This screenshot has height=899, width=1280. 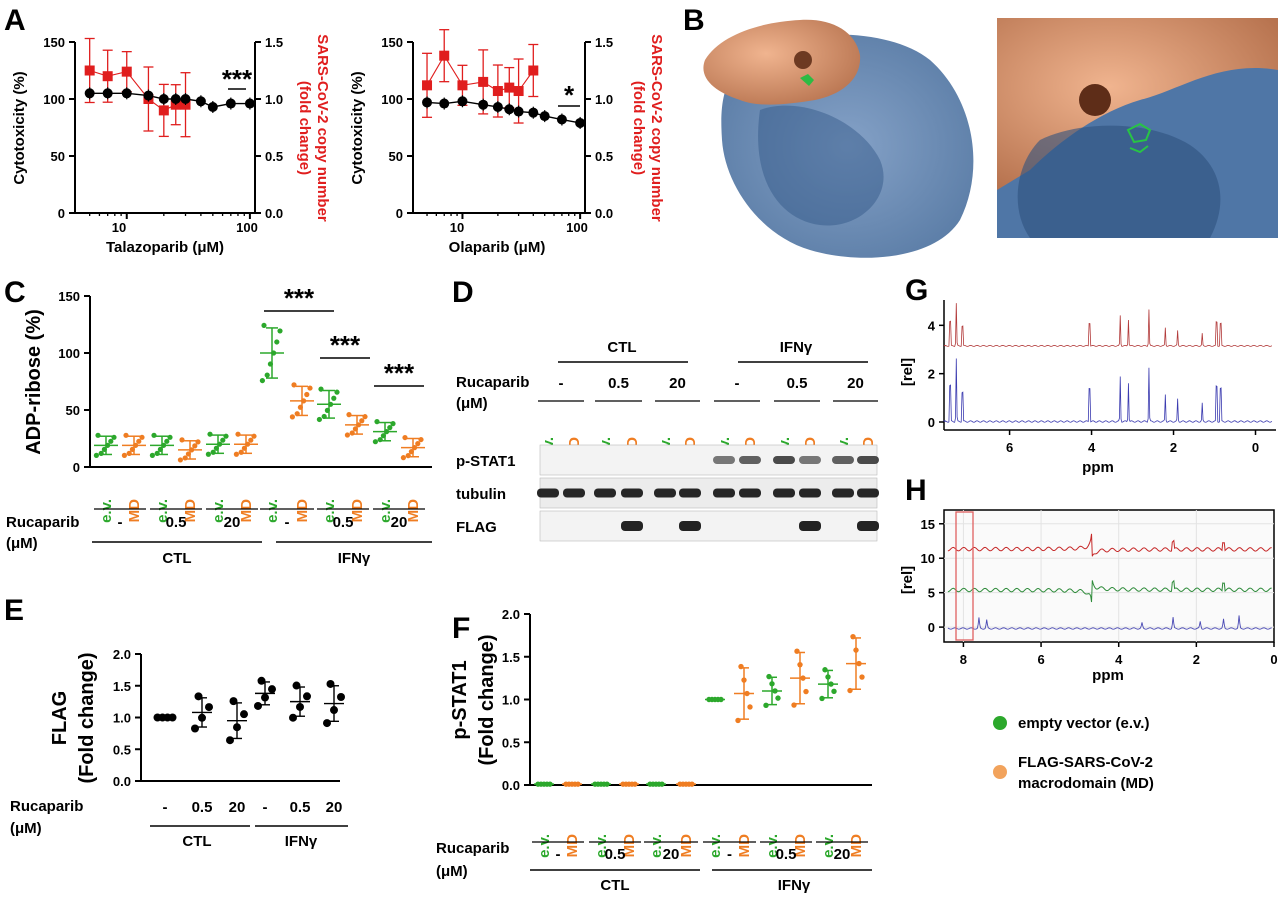 What do you see at coordinates (932, 325) in the screenshot?
I see `ytick-label: 4` at bounding box center [932, 325].